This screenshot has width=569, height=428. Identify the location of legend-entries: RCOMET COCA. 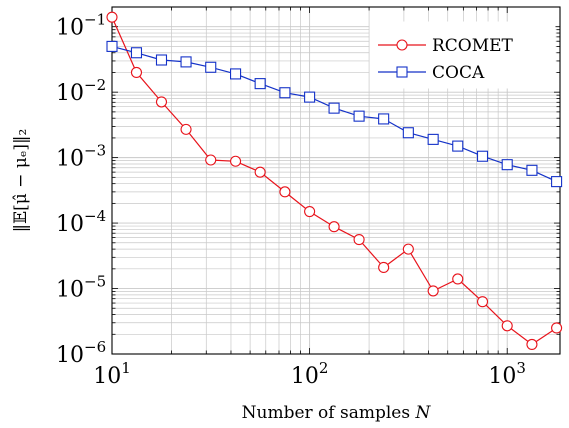
(446, 59).